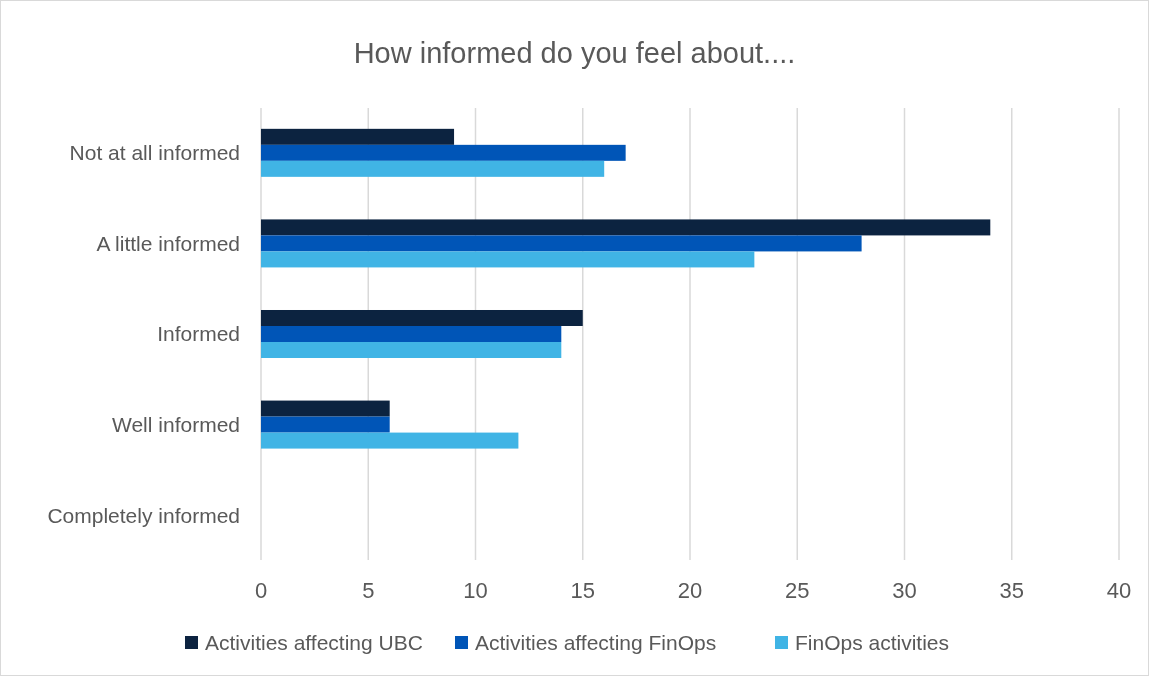 Image resolution: width=1149 pixels, height=676 pixels. Describe the element at coordinates (368, 590) in the screenshot. I see `x-tick-label: 5` at that location.